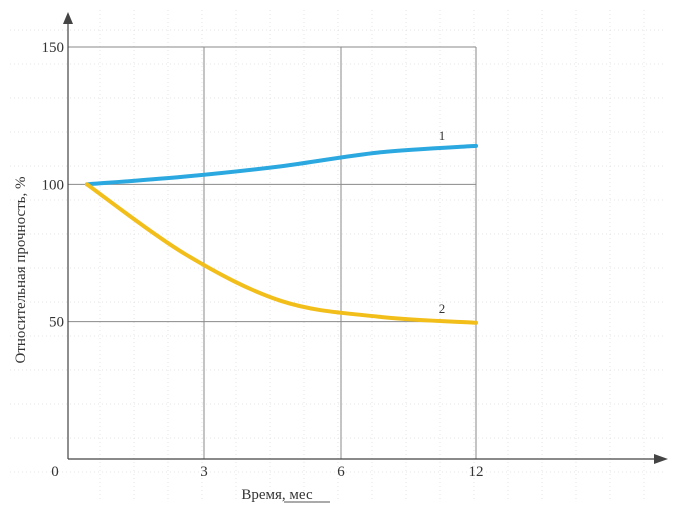 This screenshot has height=514, width=675. What do you see at coordinates (68, 18) in the screenshot?
I see `y-axis-arrow-icon` at bounding box center [68, 18].